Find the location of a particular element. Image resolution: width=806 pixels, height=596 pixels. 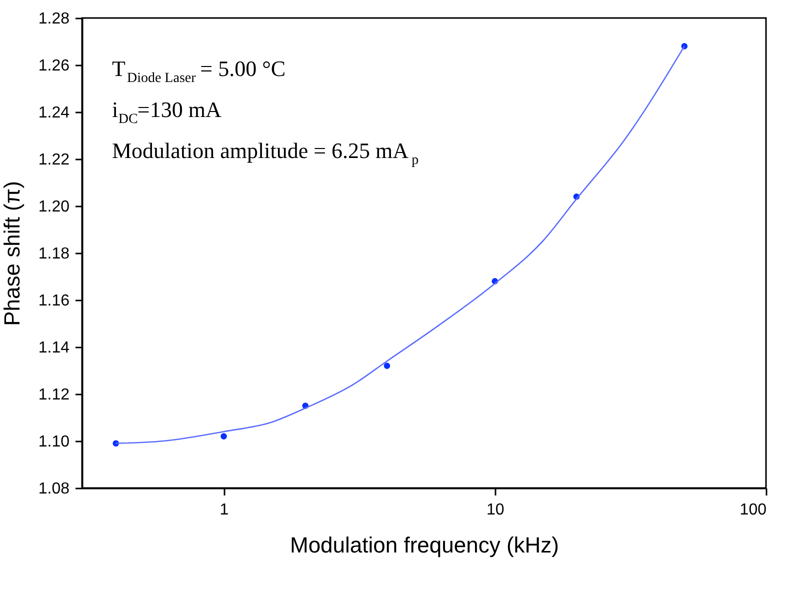

y-tick-label: 1.16 is located at coordinates (54, 301).